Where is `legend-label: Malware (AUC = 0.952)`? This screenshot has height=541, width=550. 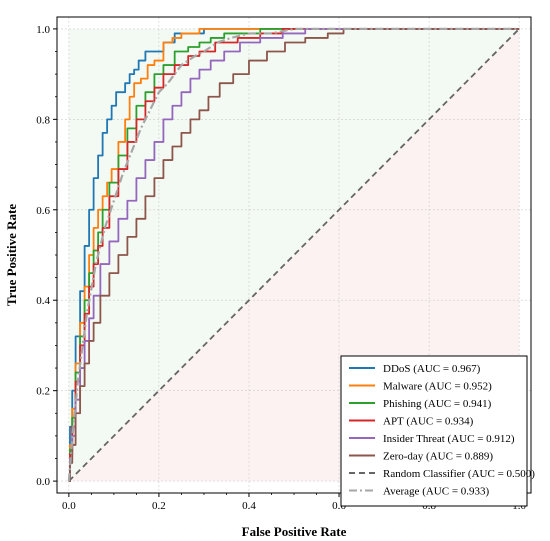
legend-label: Malware (AUC = 0.952) is located at coordinates (437, 387).